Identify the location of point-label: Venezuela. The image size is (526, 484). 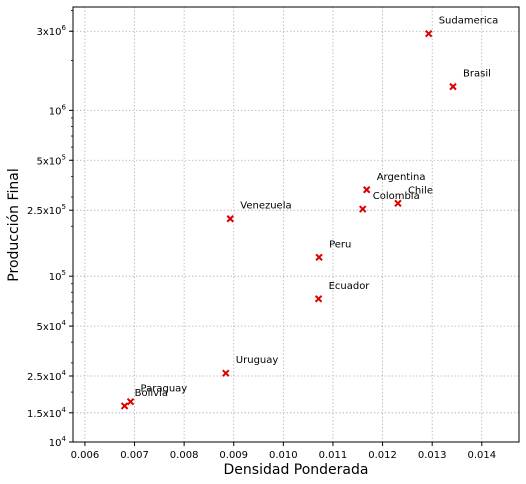
(265, 206).